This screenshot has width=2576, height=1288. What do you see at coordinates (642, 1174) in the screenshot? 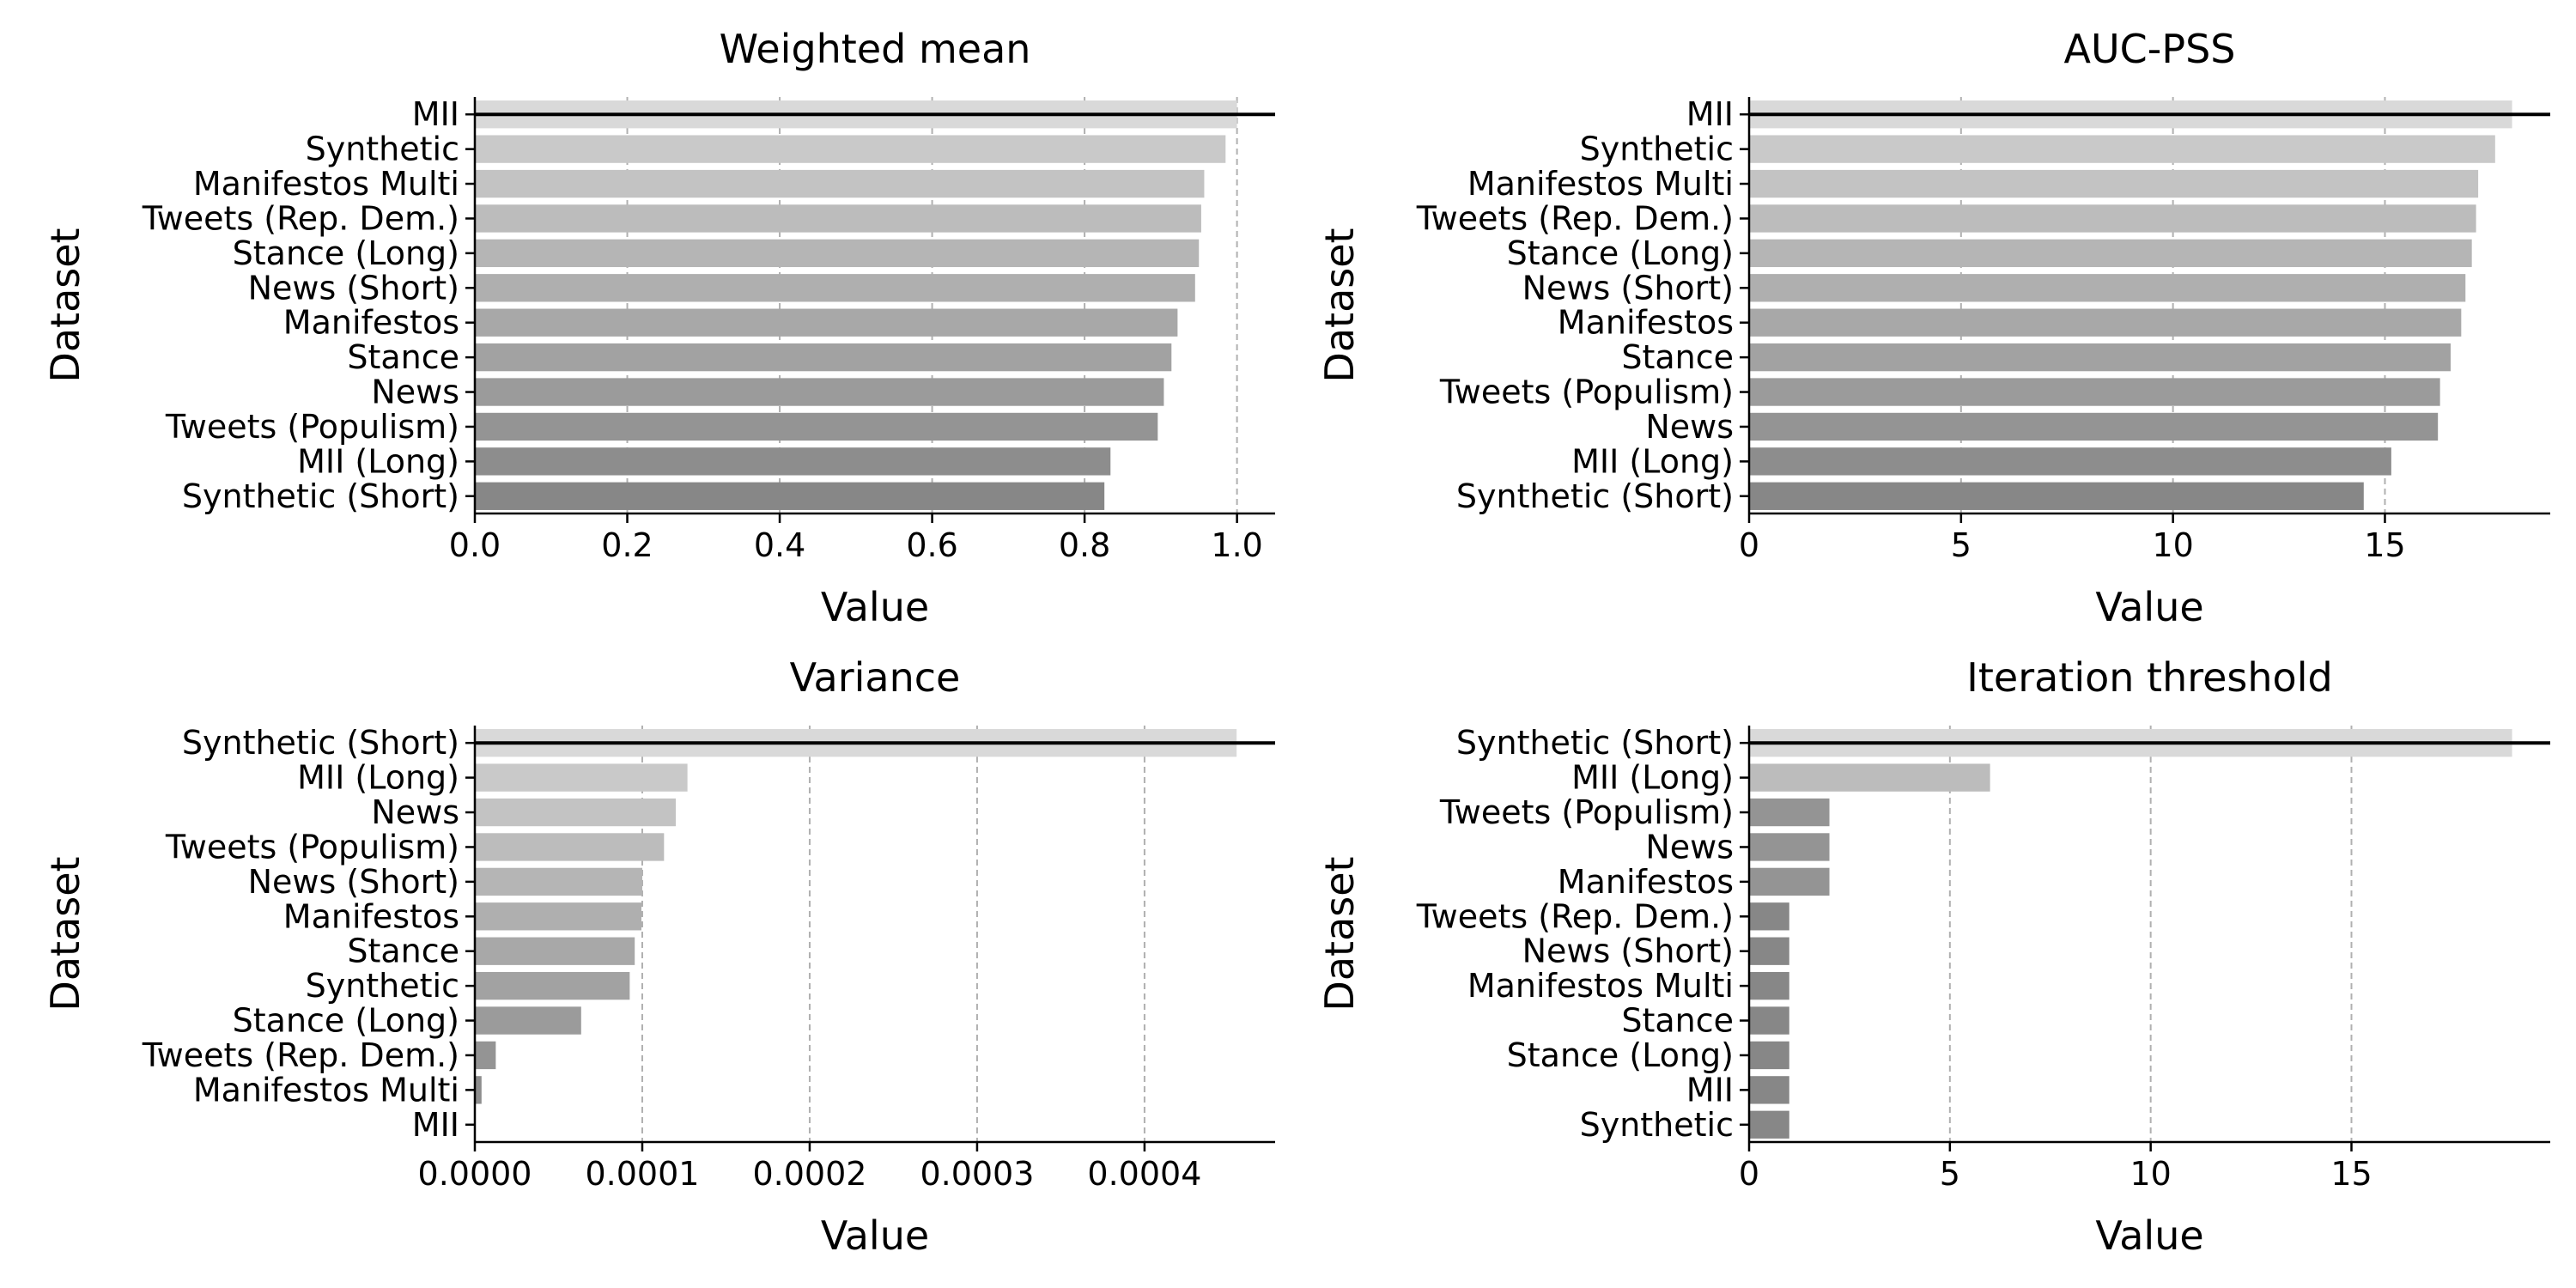
I see `x-tick-label: 0.0001` at bounding box center [642, 1174].